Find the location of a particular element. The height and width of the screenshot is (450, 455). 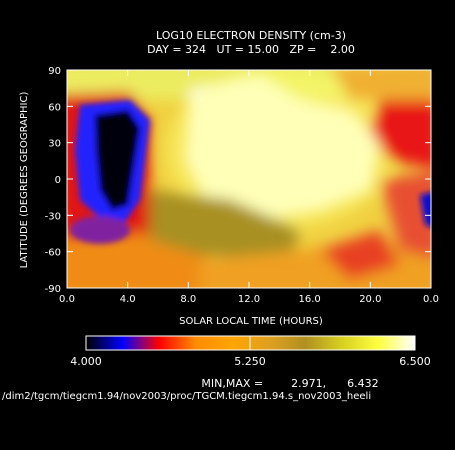

x-tick-label: 16.0 is located at coordinates (310, 299).